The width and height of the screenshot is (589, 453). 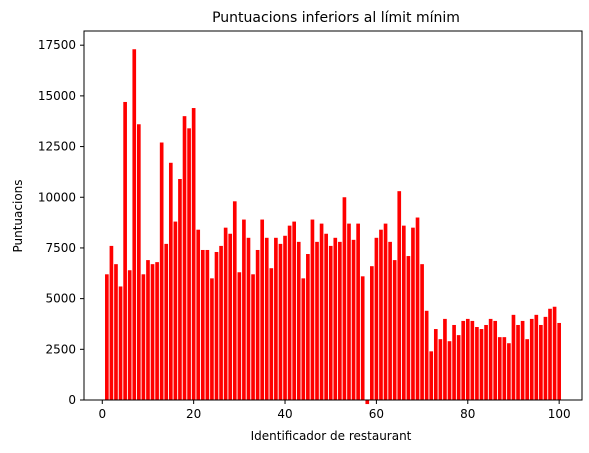 What do you see at coordinates (284, 414) in the screenshot?
I see `x-tick-label-40: 40` at bounding box center [284, 414].